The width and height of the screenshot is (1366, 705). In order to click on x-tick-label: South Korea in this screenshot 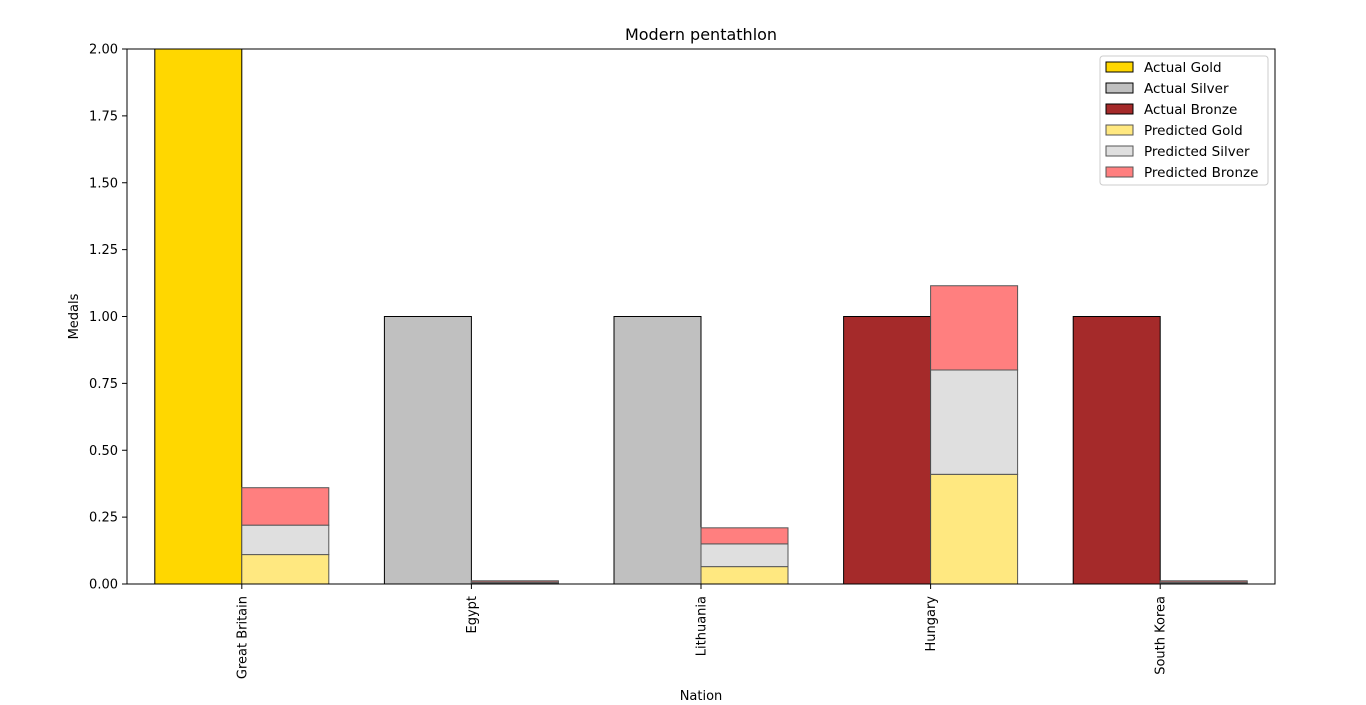, I will do `click(1161, 635)`.